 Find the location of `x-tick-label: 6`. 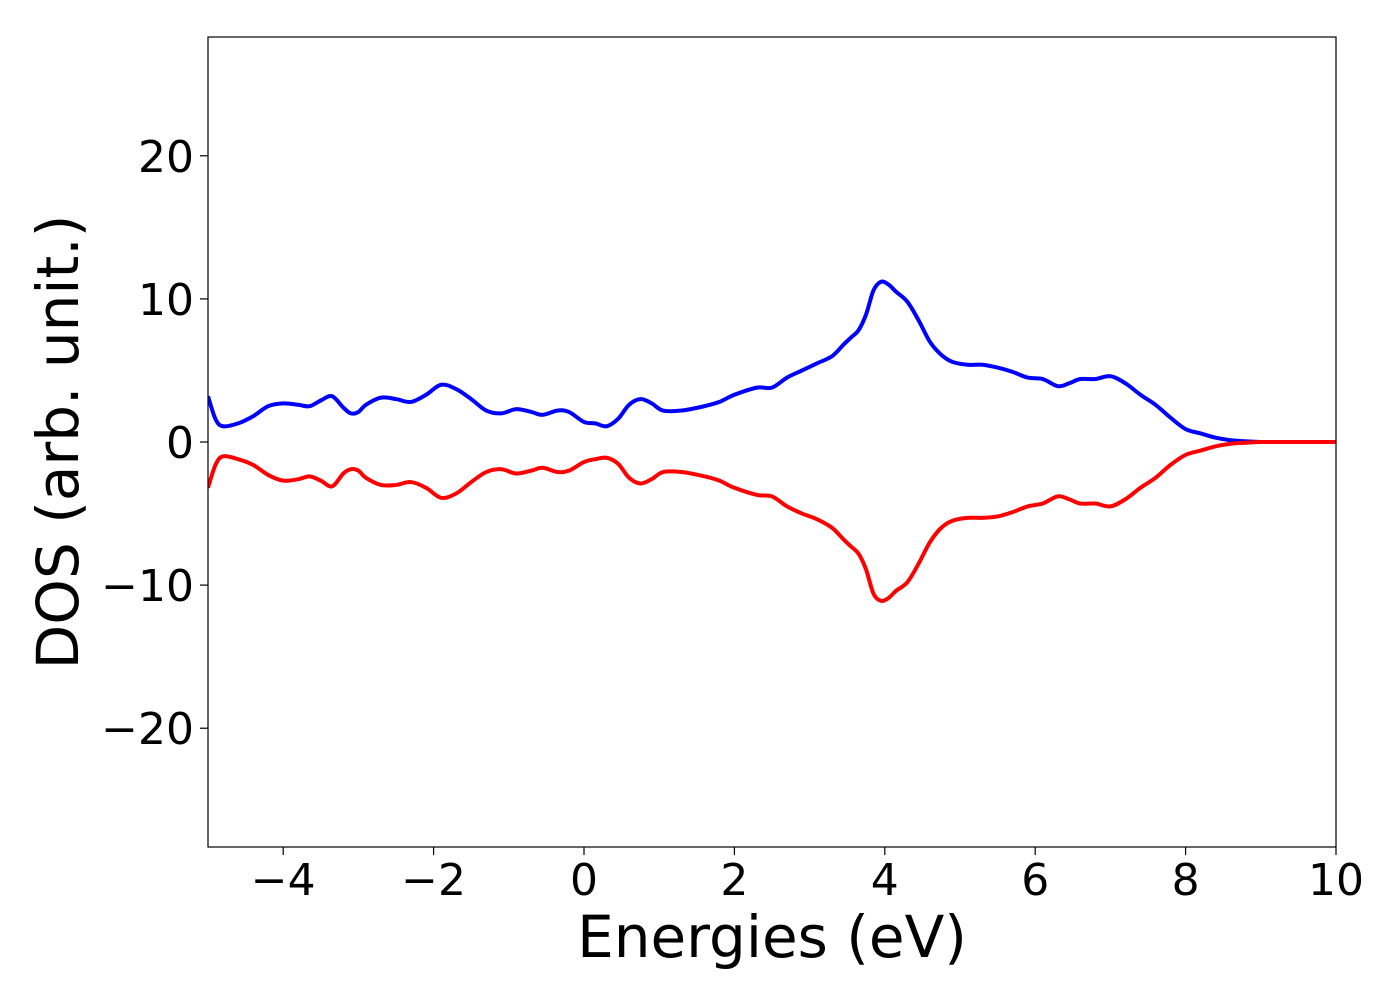

x-tick-label: 6 is located at coordinates (1035, 880).